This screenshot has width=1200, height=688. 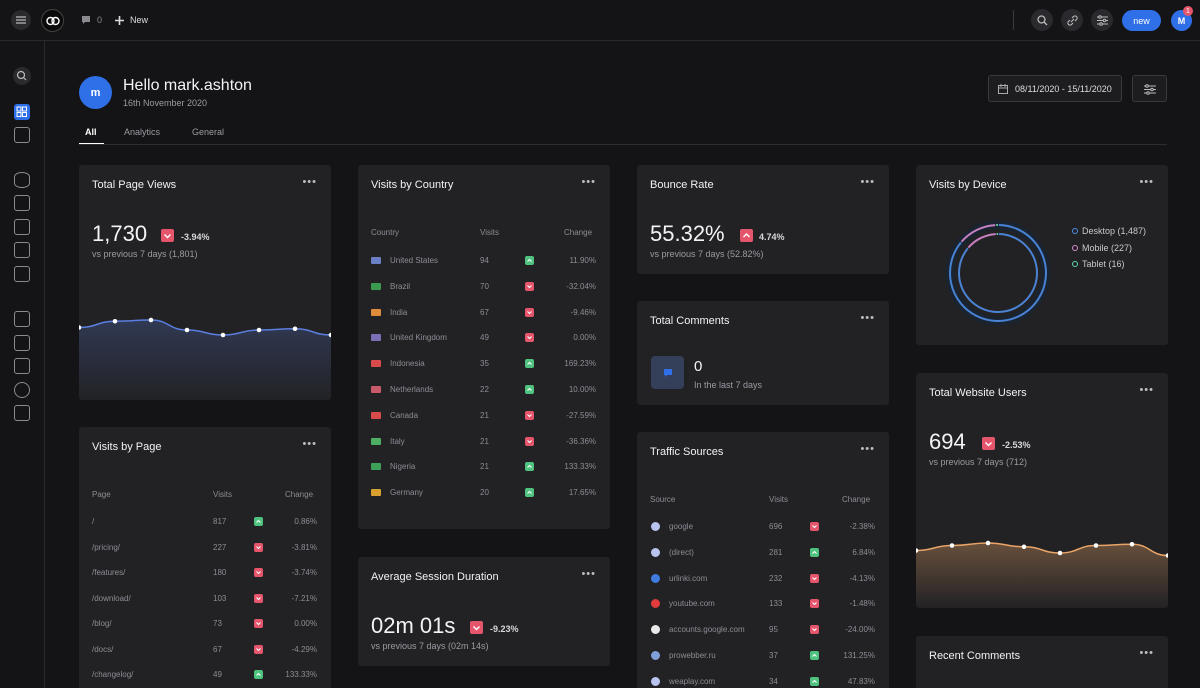 What do you see at coordinates (1141, 20) in the screenshot?
I see `new-button: new` at bounding box center [1141, 20].